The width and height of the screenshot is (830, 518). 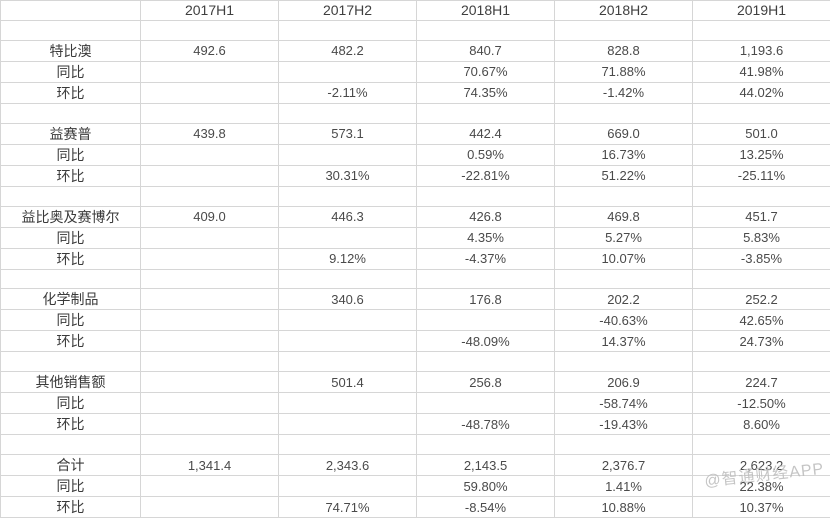 I want to click on value-cell: 482.2, so click(x=348, y=50).